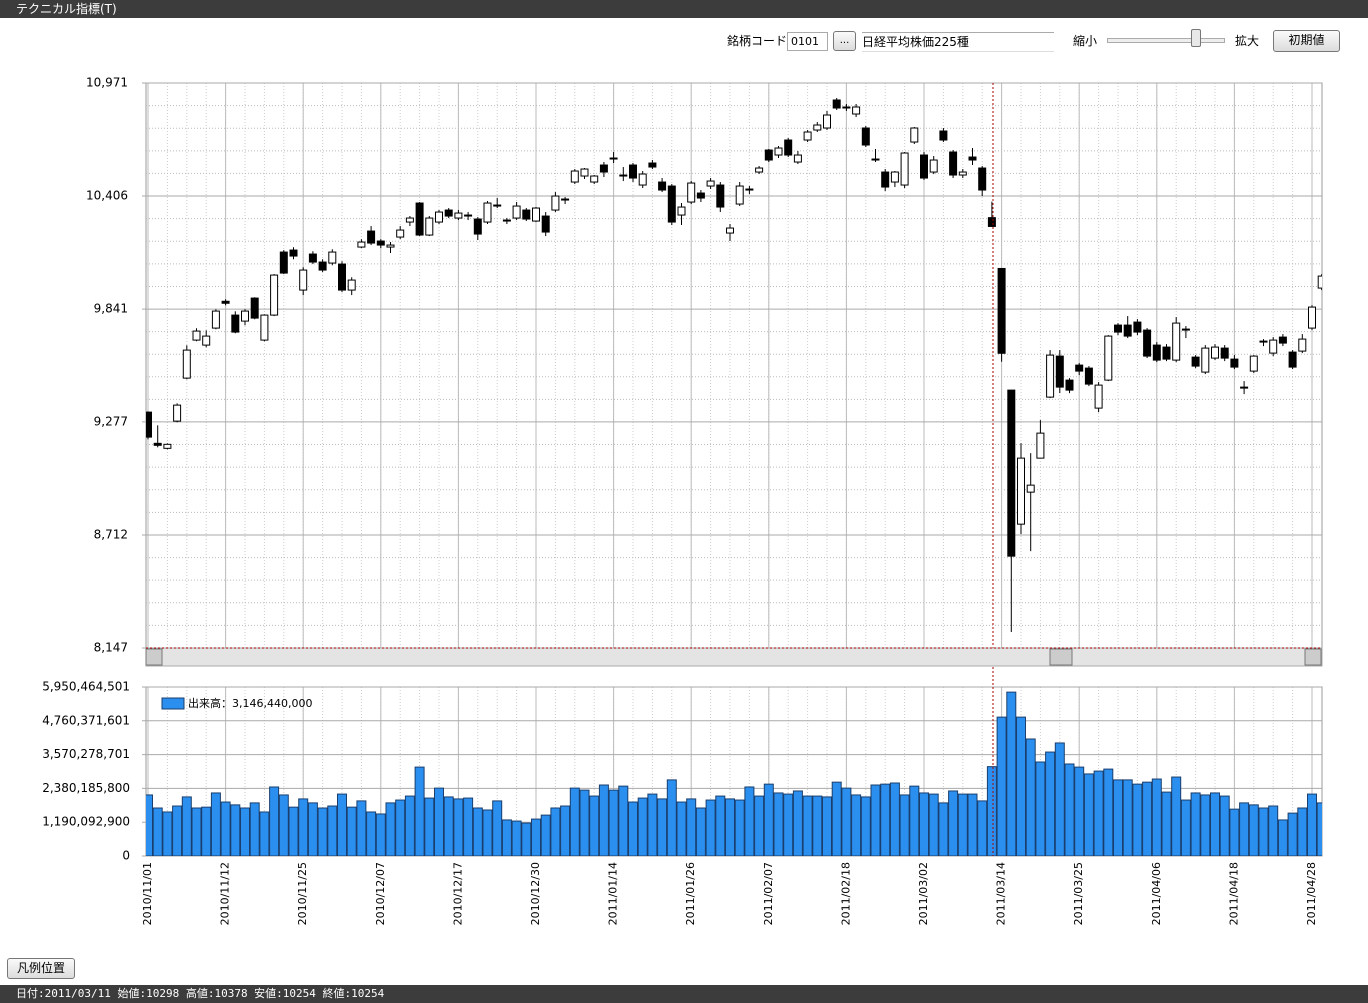 This screenshot has height=1003, width=1368. Describe the element at coordinates (845, 893) in the screenshot. I see `x-tick-label: 2011/02/18` at that location.